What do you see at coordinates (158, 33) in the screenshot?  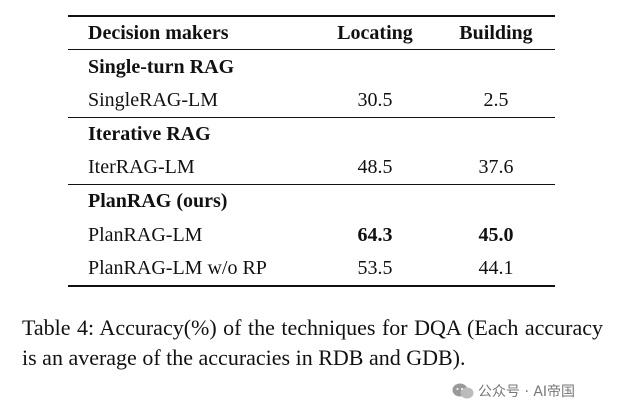 I see `header-cell: Decision makers` at bounding box center [158, 33].